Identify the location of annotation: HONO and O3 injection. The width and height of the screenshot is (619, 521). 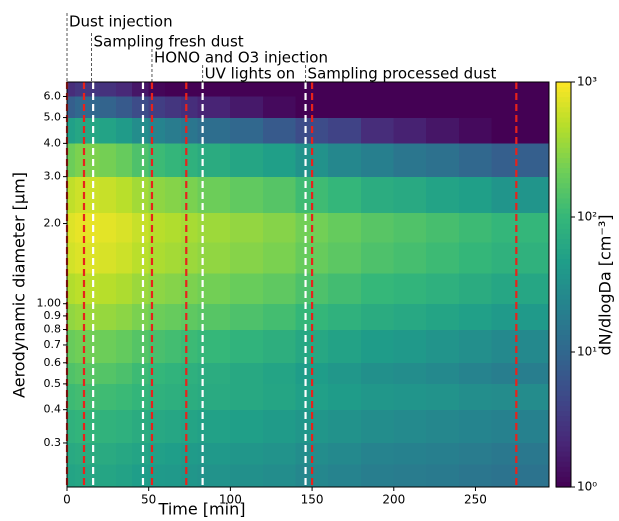
(241, 58).